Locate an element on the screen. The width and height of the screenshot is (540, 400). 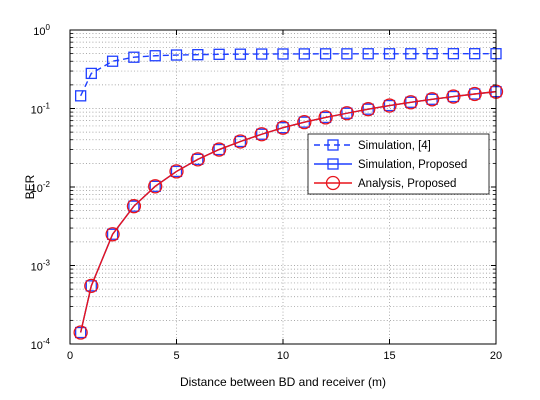
y-tick-exponent: -1 is located at coordinates (47, 106).